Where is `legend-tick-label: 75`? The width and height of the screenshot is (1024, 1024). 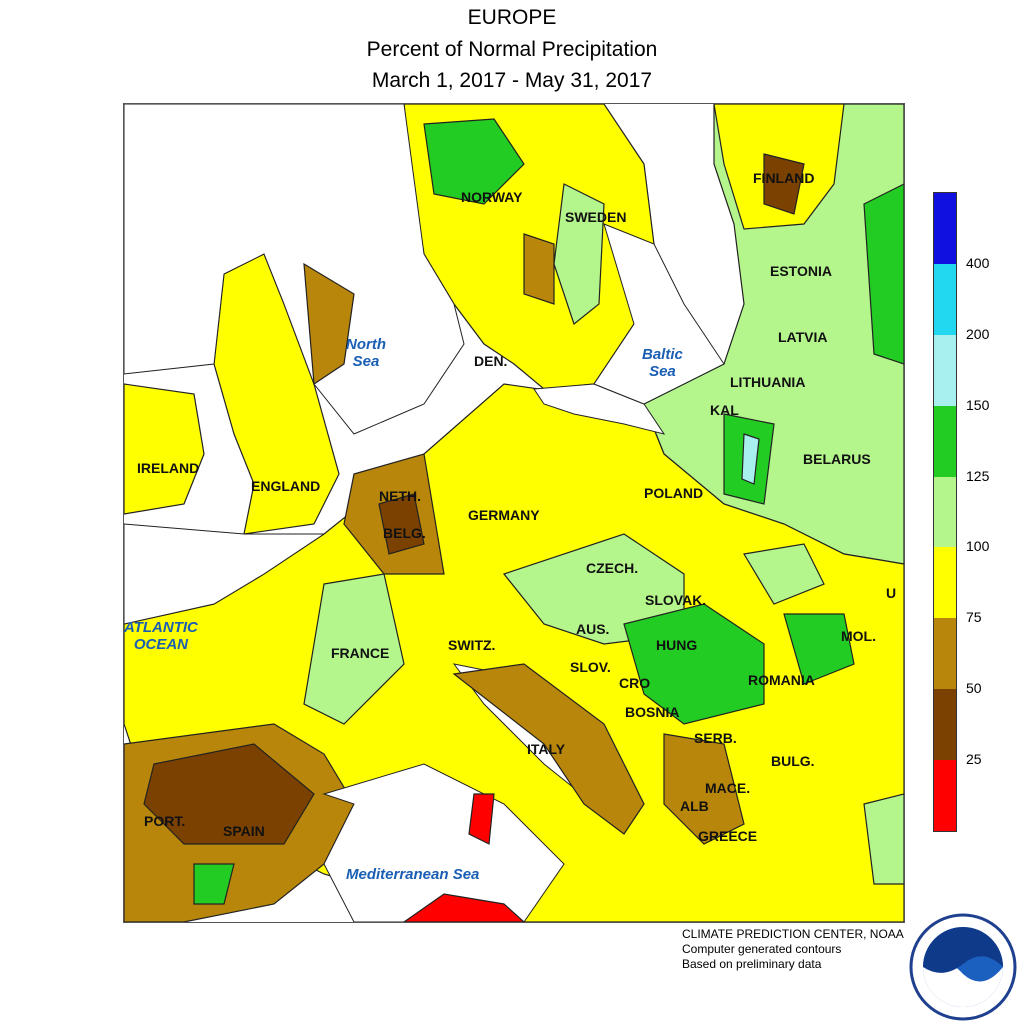 legend-tick-label: 75 is located at coordinates (974, 617).